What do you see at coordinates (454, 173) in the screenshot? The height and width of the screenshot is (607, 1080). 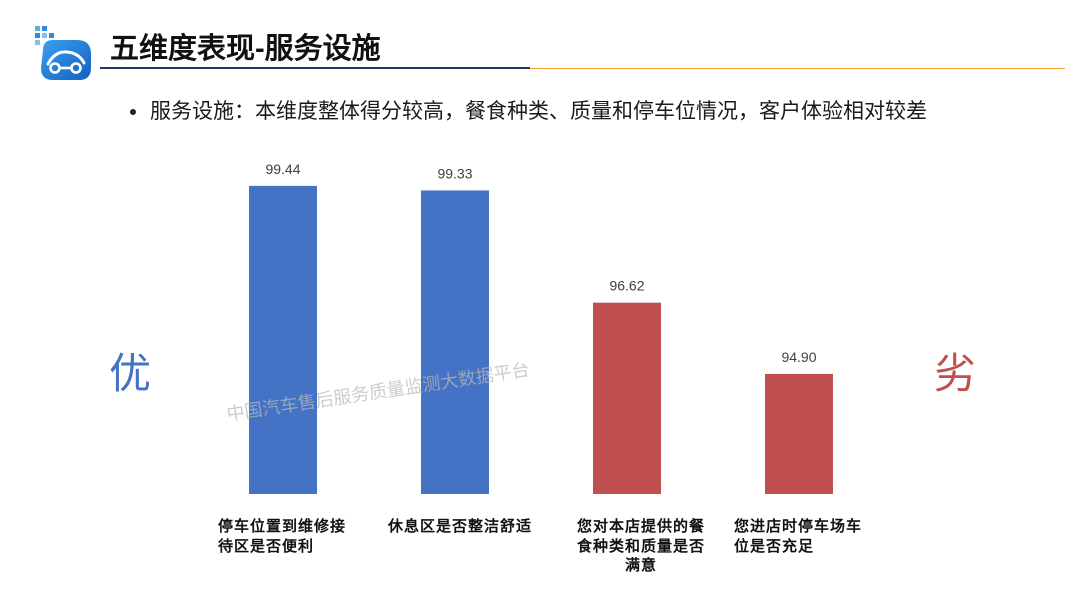 I see `value-label-2: 99.33` at bounding box center [454, 173].